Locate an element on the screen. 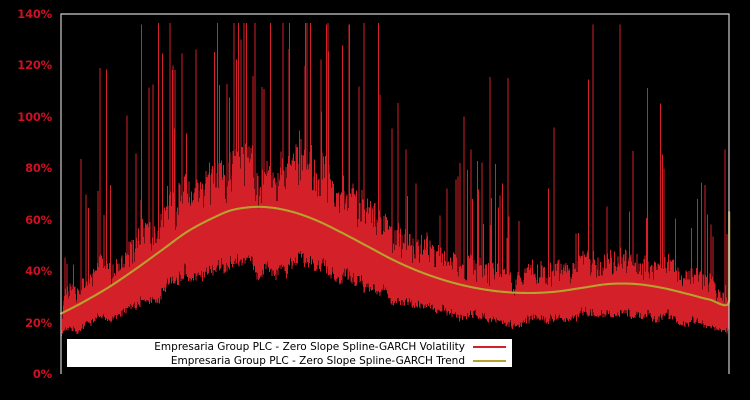 The width and height of the screenshot is (750, 400). y-axis-tick-label: 140% is located at coordinates (34, 14).